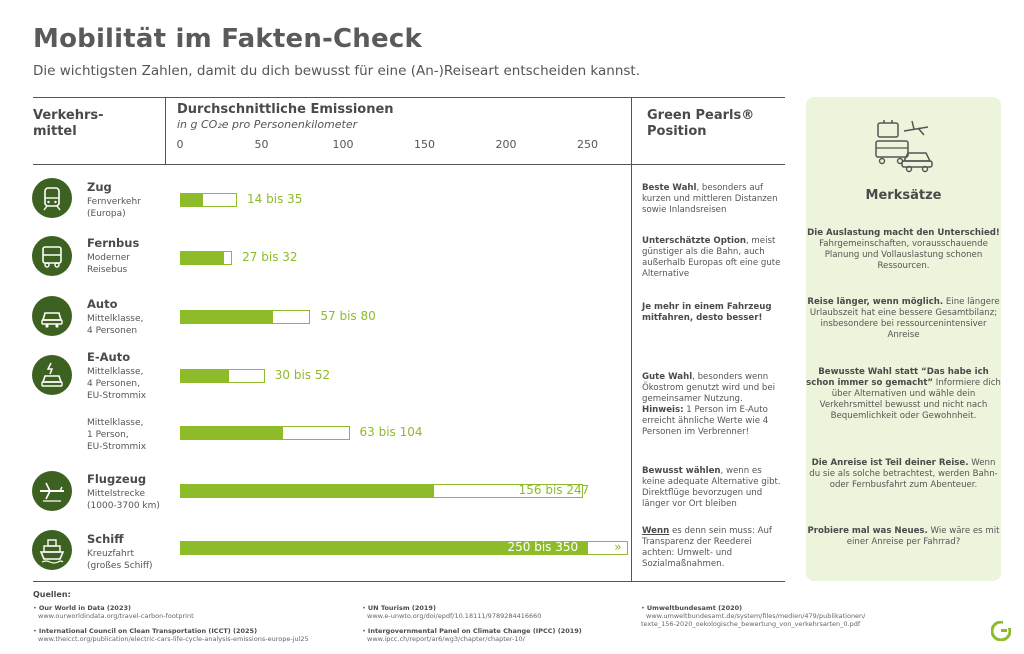  Describe the element at coordinates (543, 547) in the screenshot. I see `bar-value-label: 250 bis 350` at that location.